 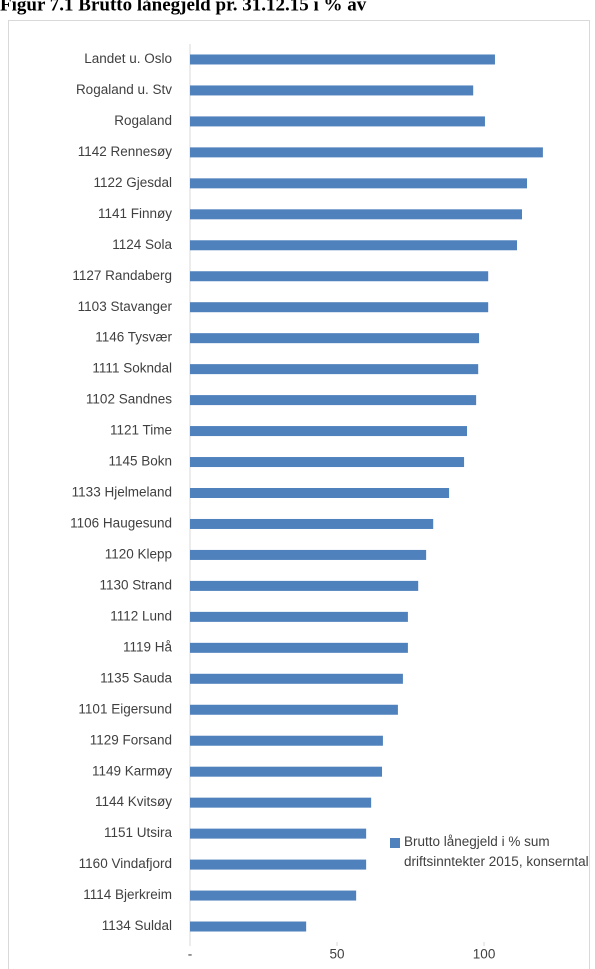 I want to click on y-tick-label: 1119 Hå, so click(x=148, y=646).